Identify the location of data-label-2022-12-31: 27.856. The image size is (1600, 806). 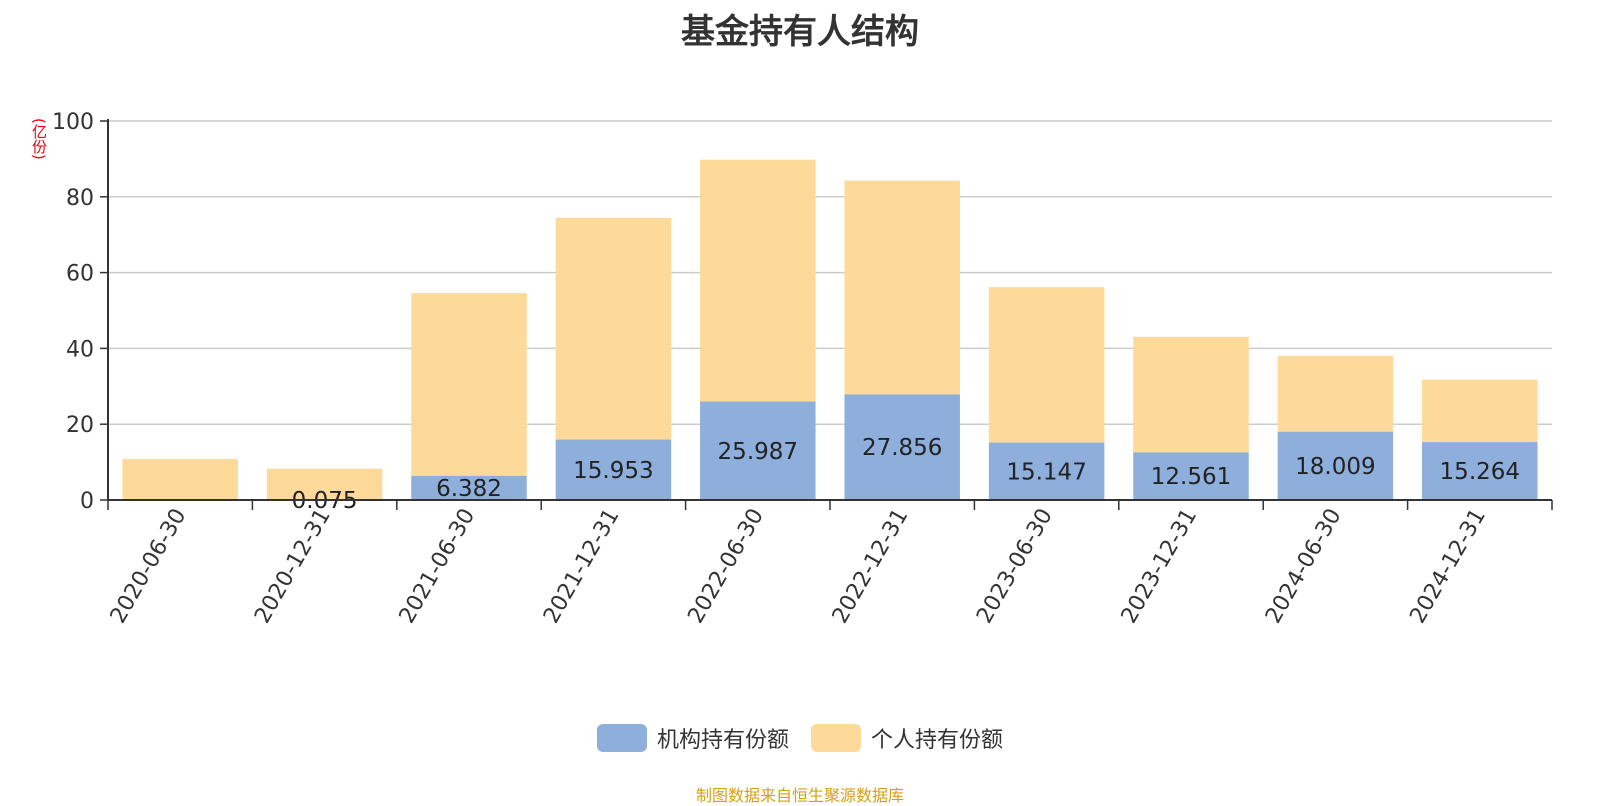
(902, 448).